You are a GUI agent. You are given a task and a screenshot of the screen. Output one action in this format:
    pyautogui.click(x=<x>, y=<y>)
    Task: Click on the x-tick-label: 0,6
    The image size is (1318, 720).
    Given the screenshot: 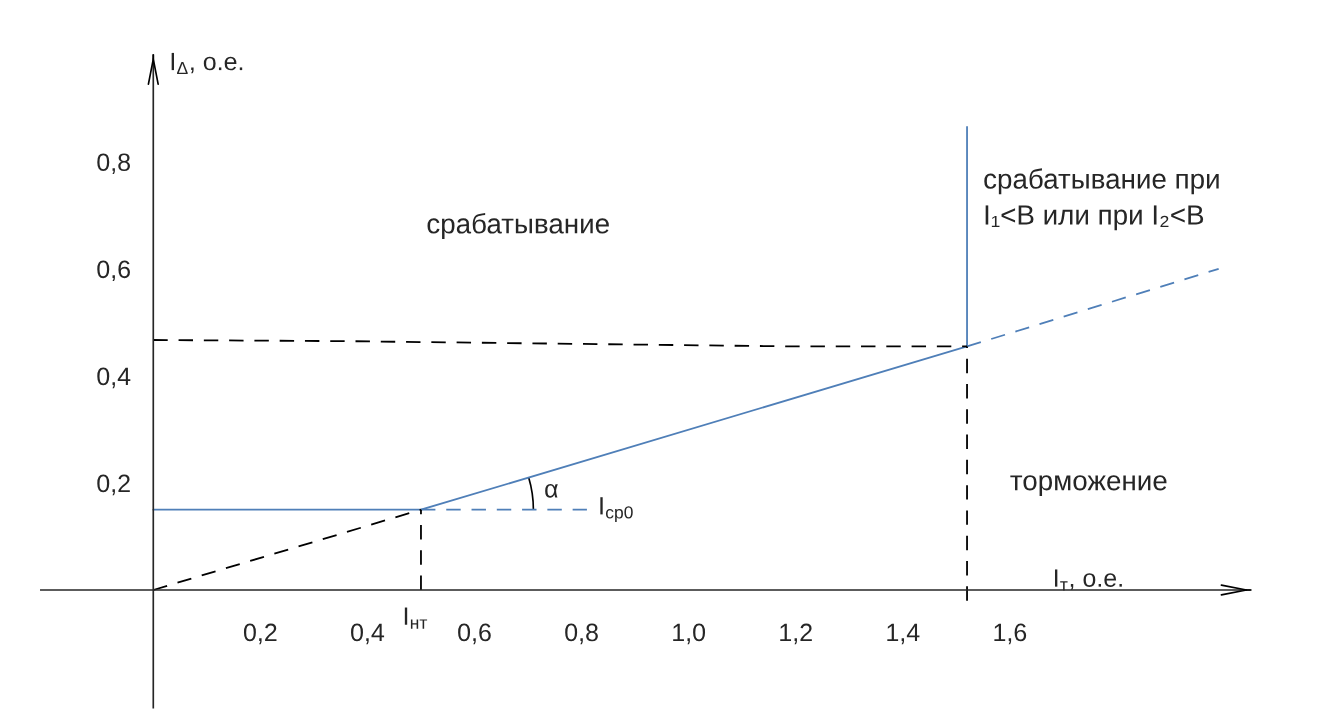 What is the action you would take?
    pyautogui.click(x=474, y=634)
    